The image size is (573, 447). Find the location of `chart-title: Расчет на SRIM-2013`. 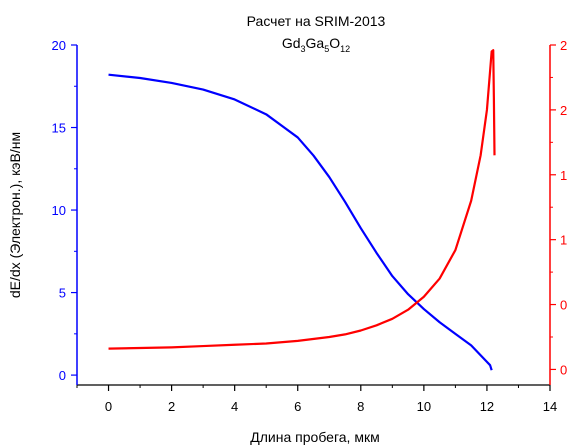

chart-title: Расчет на SRIM-2013 is located at coordinates (316, 21).